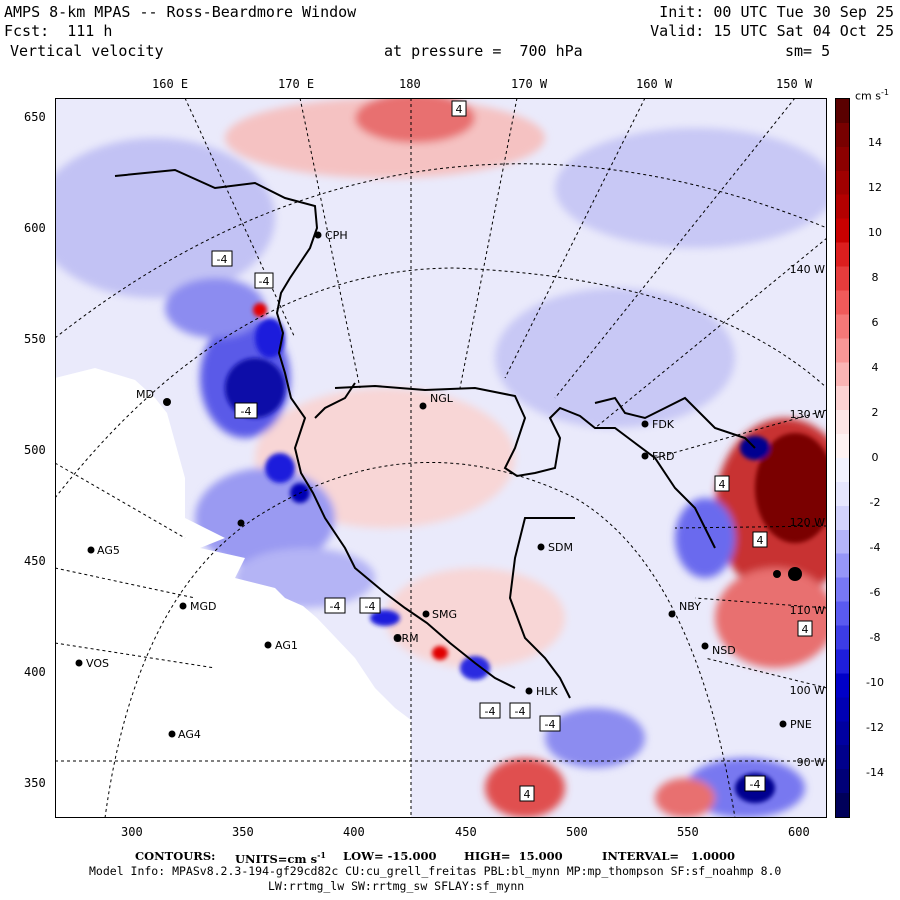 The width and height of the screenshot is (900, 900). What do you see at coordinates (426, 614) in the screenshot?
I see `station-dot-smg` at bounding box center [426, 614].